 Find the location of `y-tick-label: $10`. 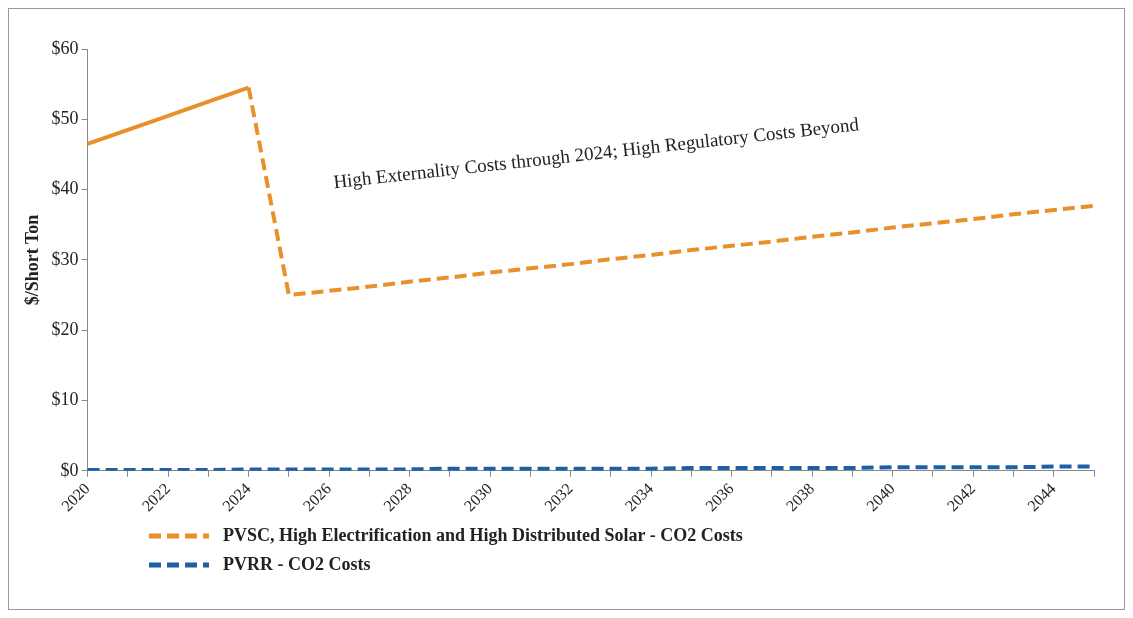

y-tick-label: $10 is located at coordinates (65, 399).